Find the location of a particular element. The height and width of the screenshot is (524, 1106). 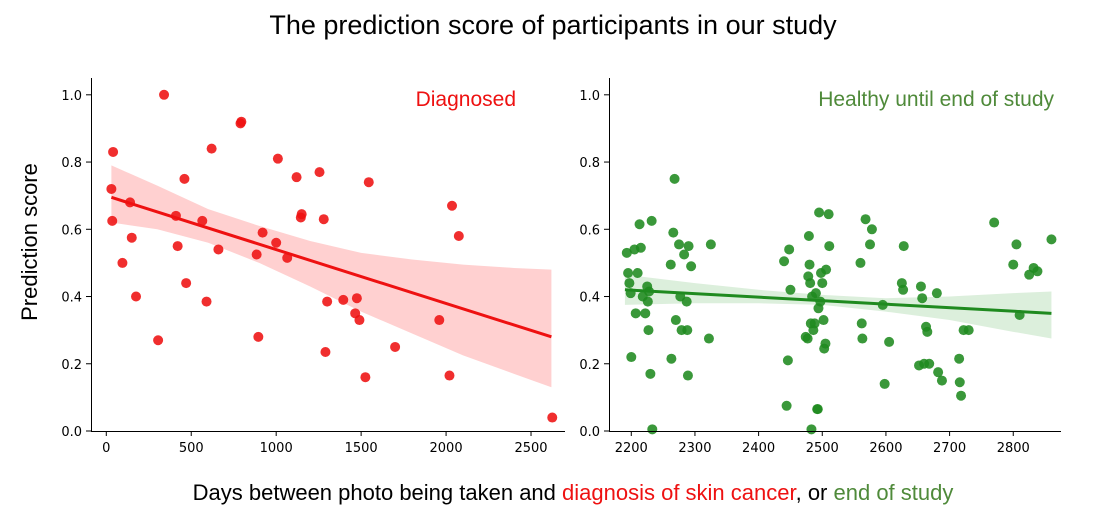

x-tick-label: 2500 is located at coordinates (822, 448).